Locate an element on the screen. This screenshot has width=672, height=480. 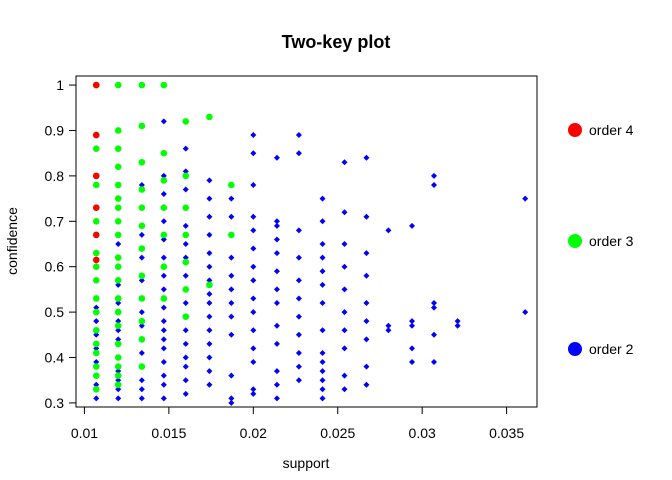
y-tick-label: 0.4 is located at coordinates (55, 358).